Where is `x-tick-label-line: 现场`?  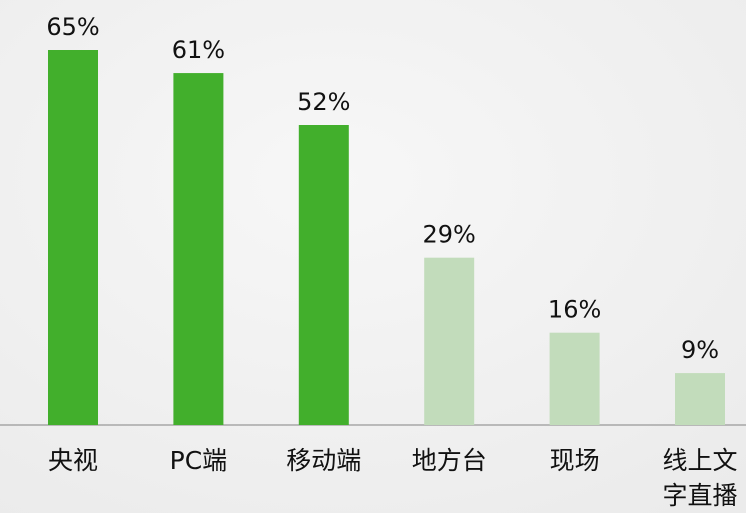
x-tick-label-line: 现场 is located at coordinates (575, 460).